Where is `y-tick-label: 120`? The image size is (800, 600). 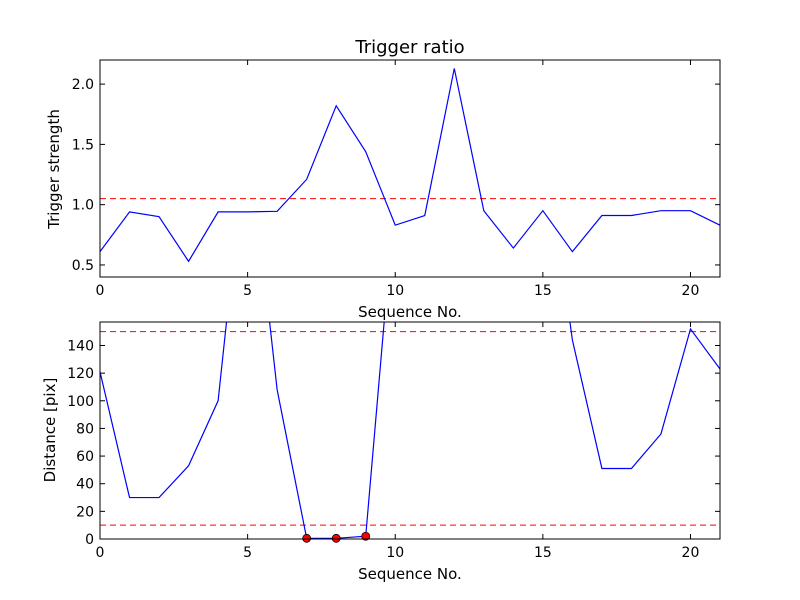 y-tick-label: 120 is located at coordinates (80, 374).